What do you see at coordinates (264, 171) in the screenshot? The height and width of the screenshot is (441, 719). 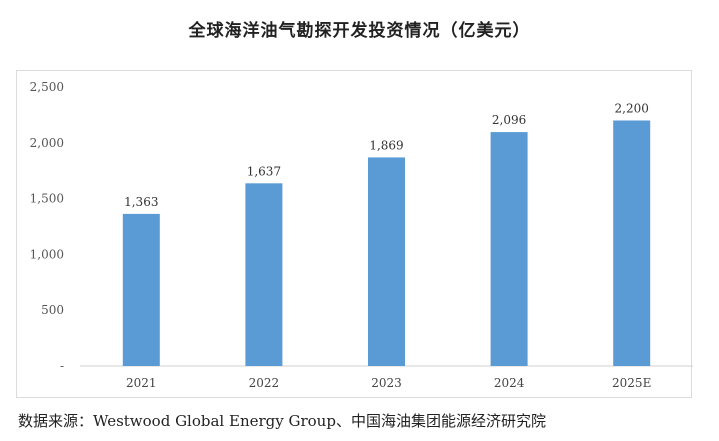 I see `bar-value-label: 1,637` at bounding box center [264, 171].